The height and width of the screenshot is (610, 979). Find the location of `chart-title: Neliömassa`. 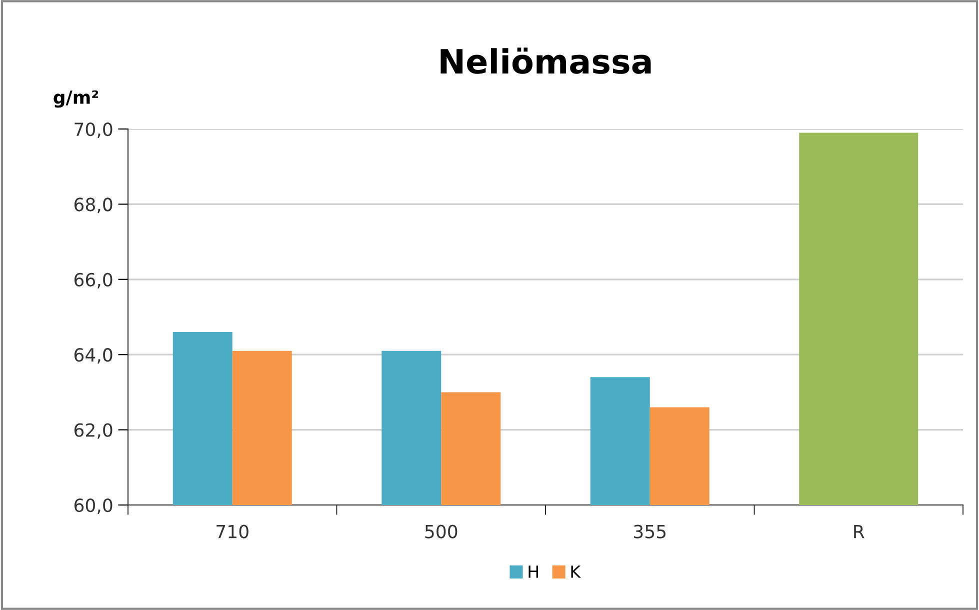

chart-title: Neliömassa is located at coordinates (545, 61).